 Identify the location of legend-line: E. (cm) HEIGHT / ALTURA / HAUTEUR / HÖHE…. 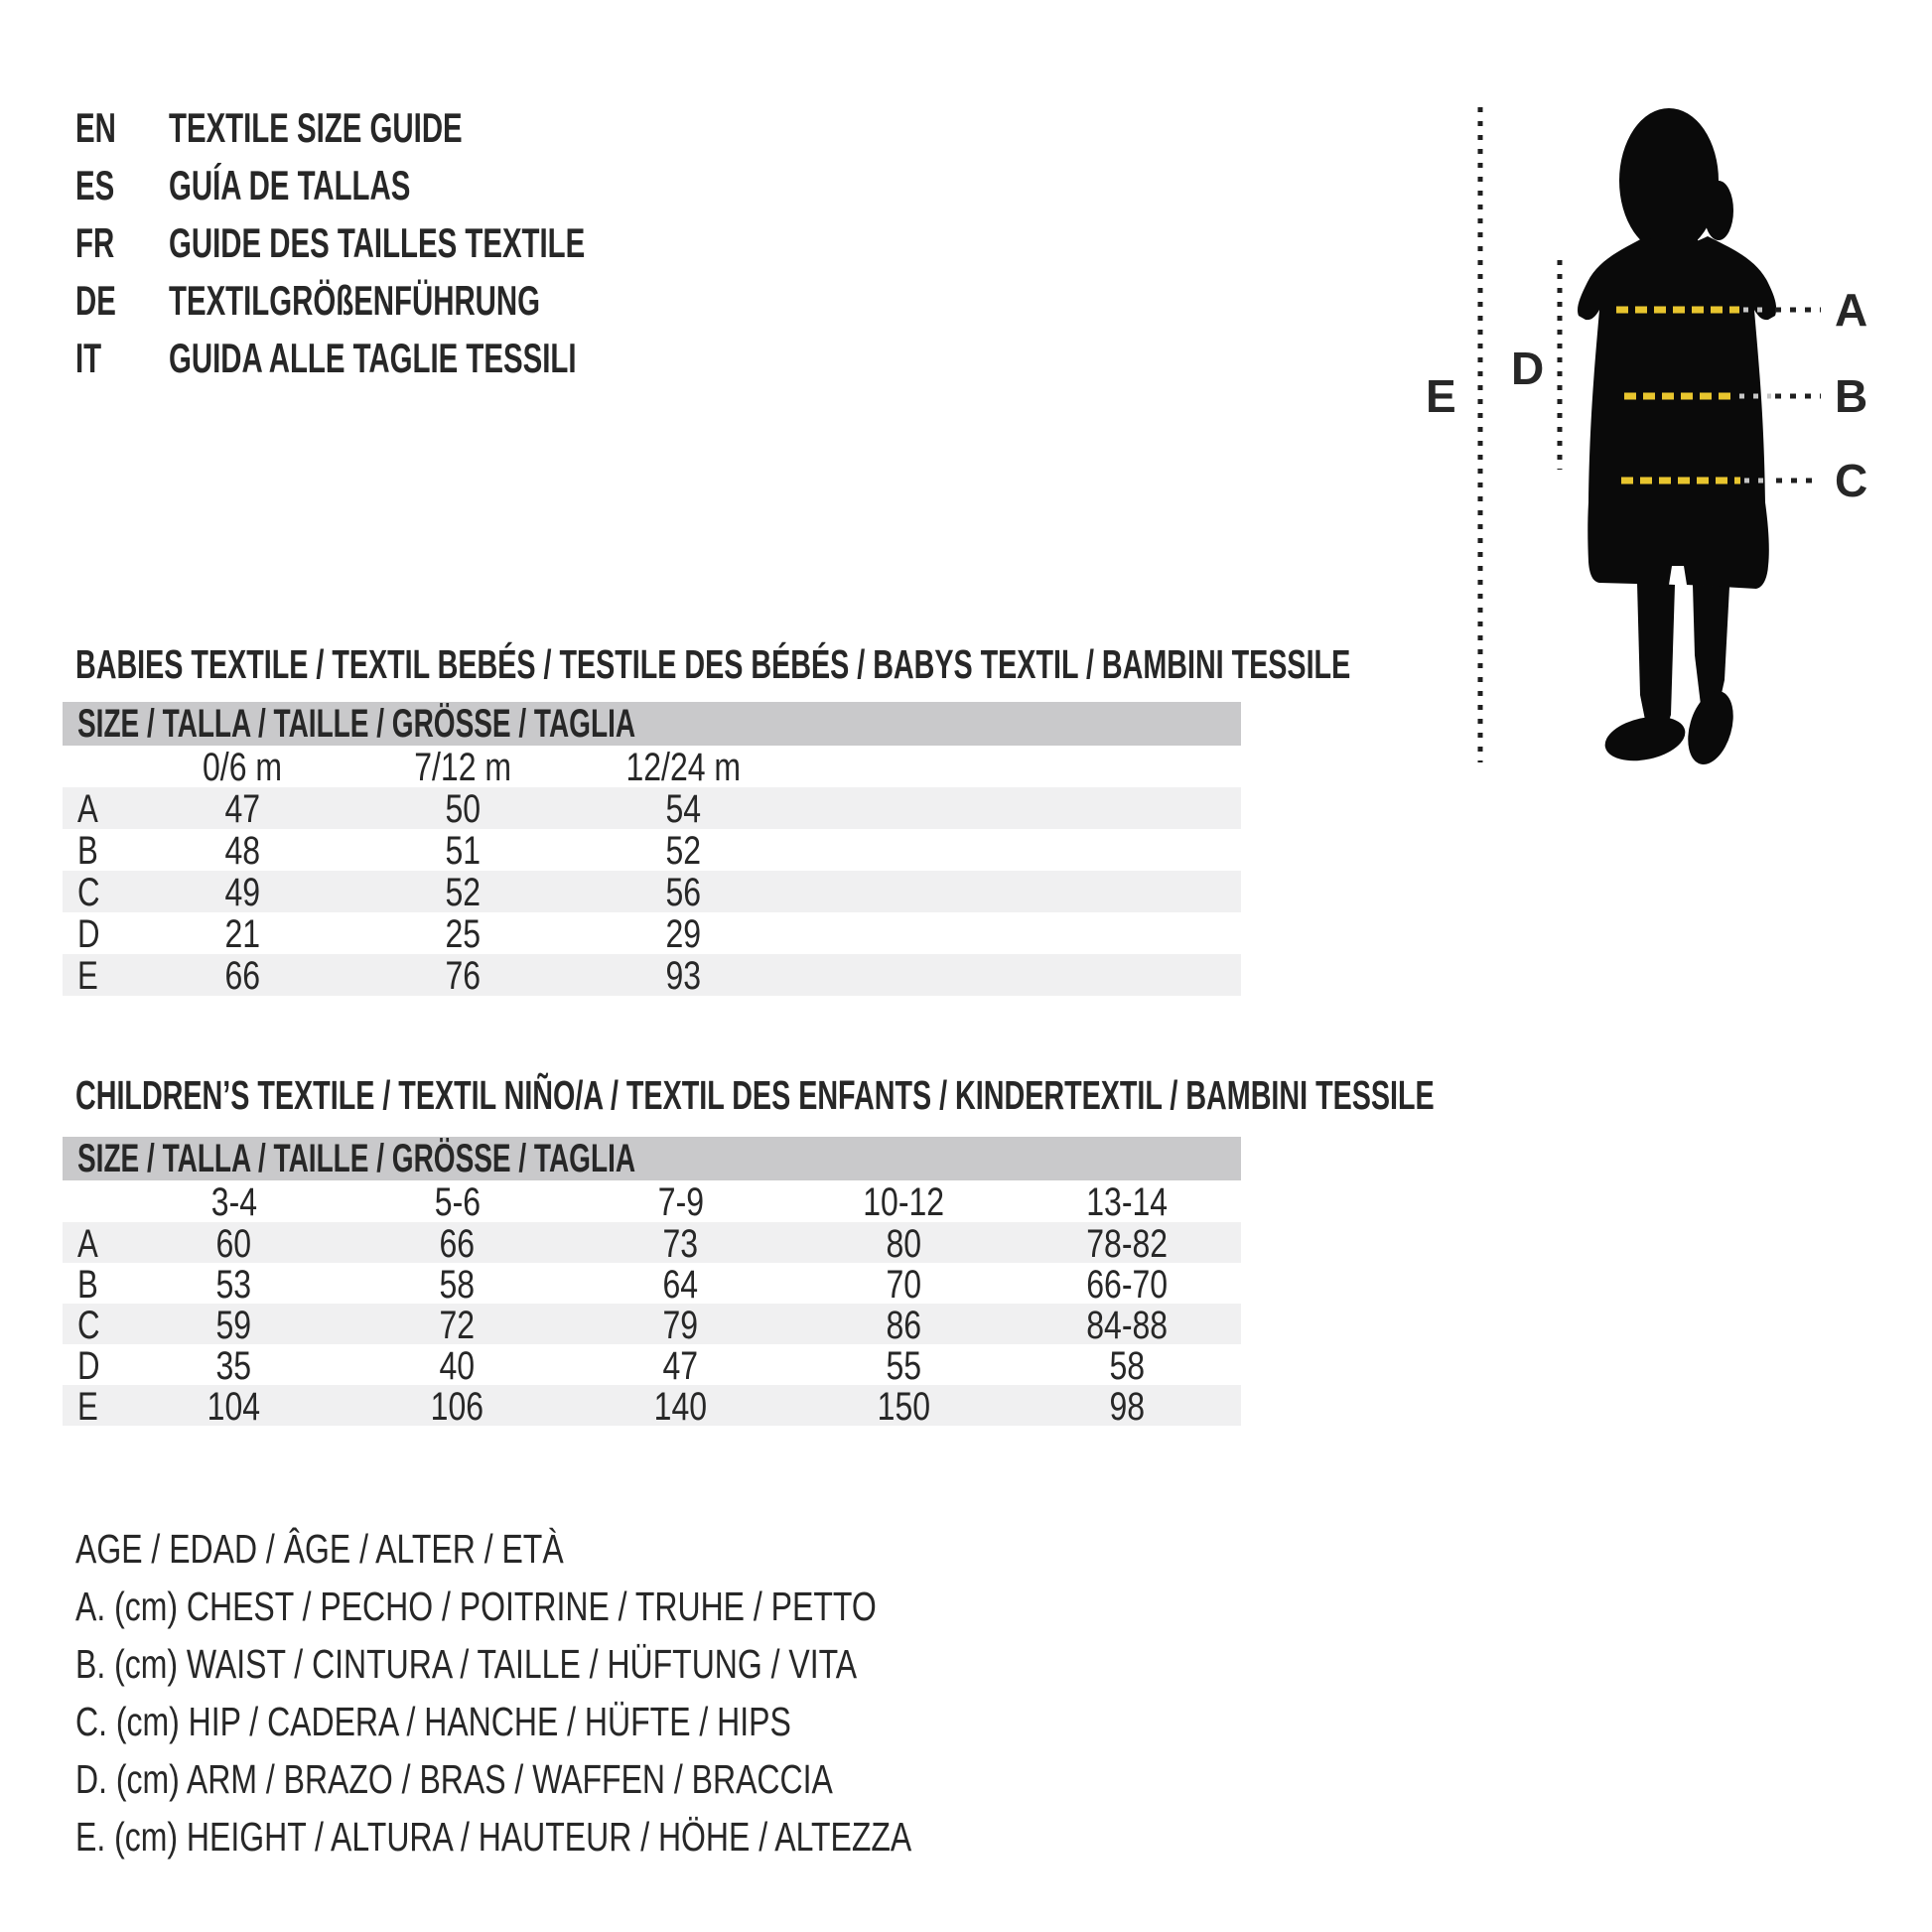
(494, 1837).